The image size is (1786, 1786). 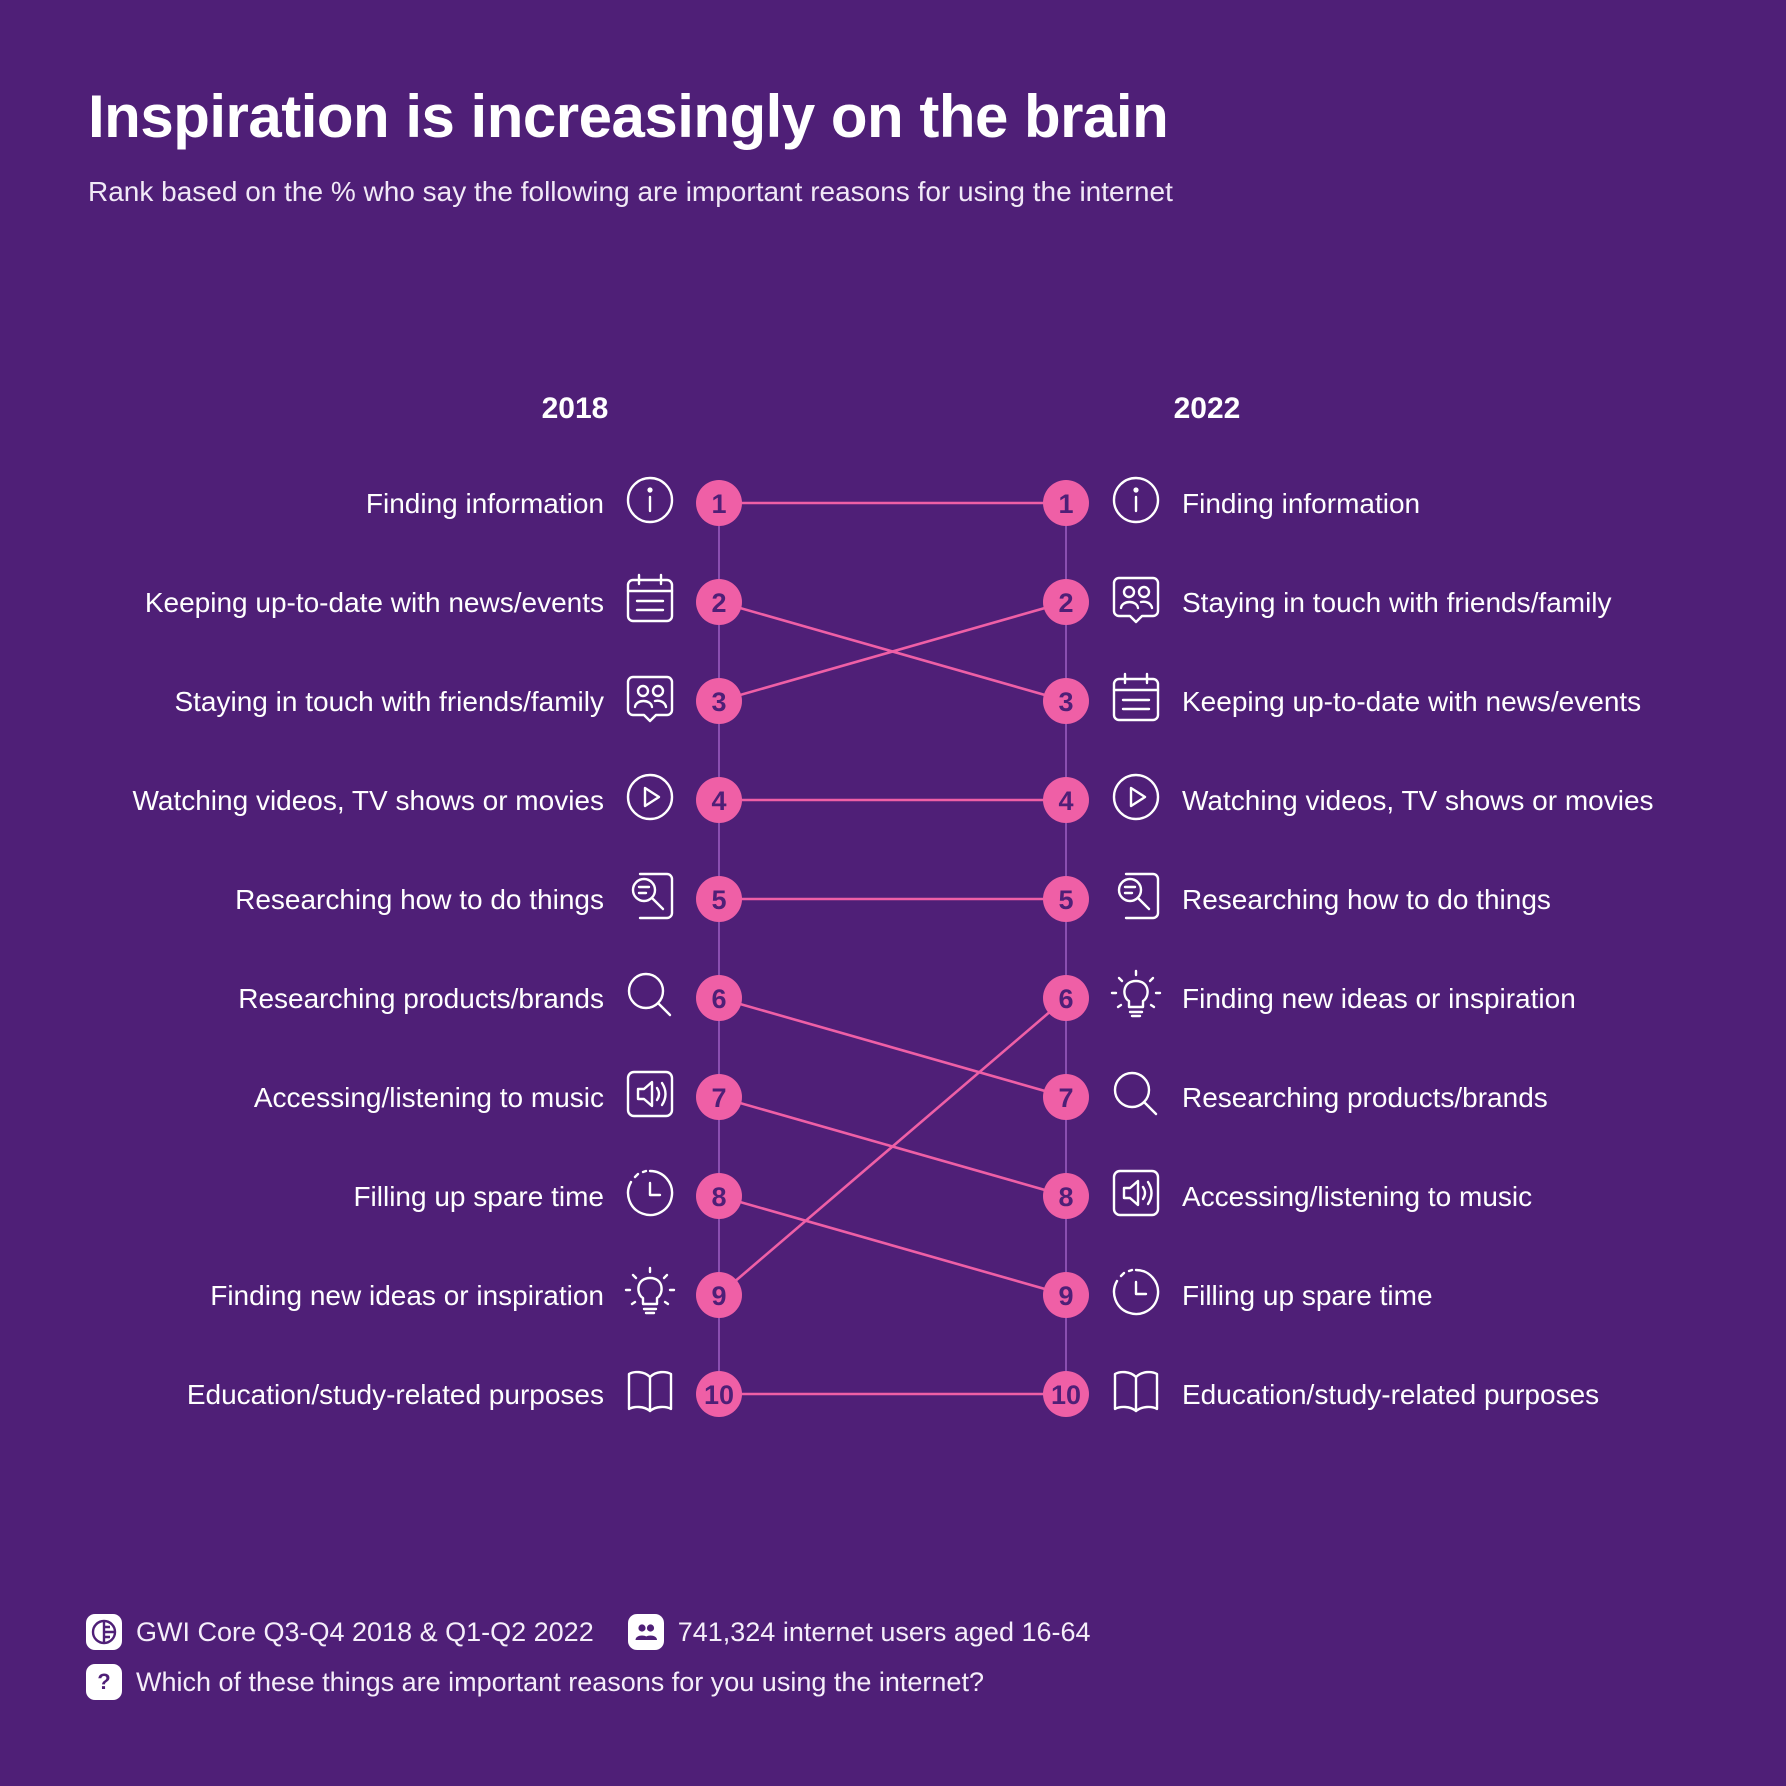 What do you see at coordinates (575, 408) in the screenshot?
I see `column-header-2018: 2018` at bounding box center [575, 408].